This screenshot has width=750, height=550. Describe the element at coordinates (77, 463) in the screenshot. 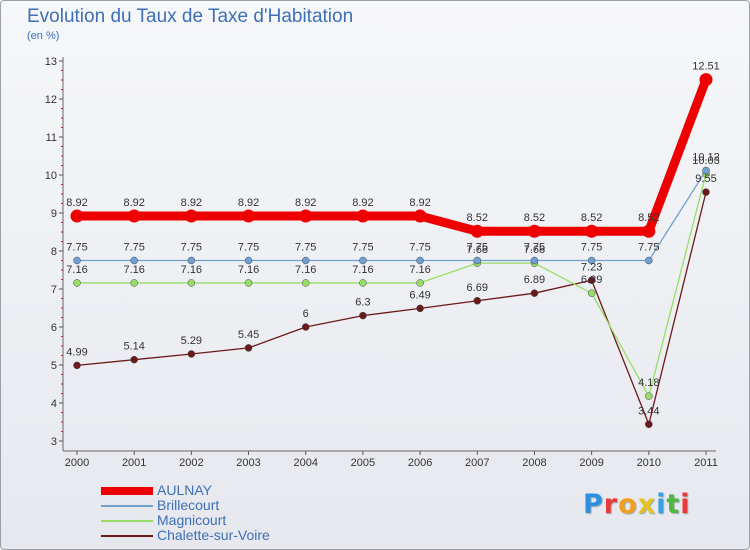

I see `x-tick-label: 2000` at that location.